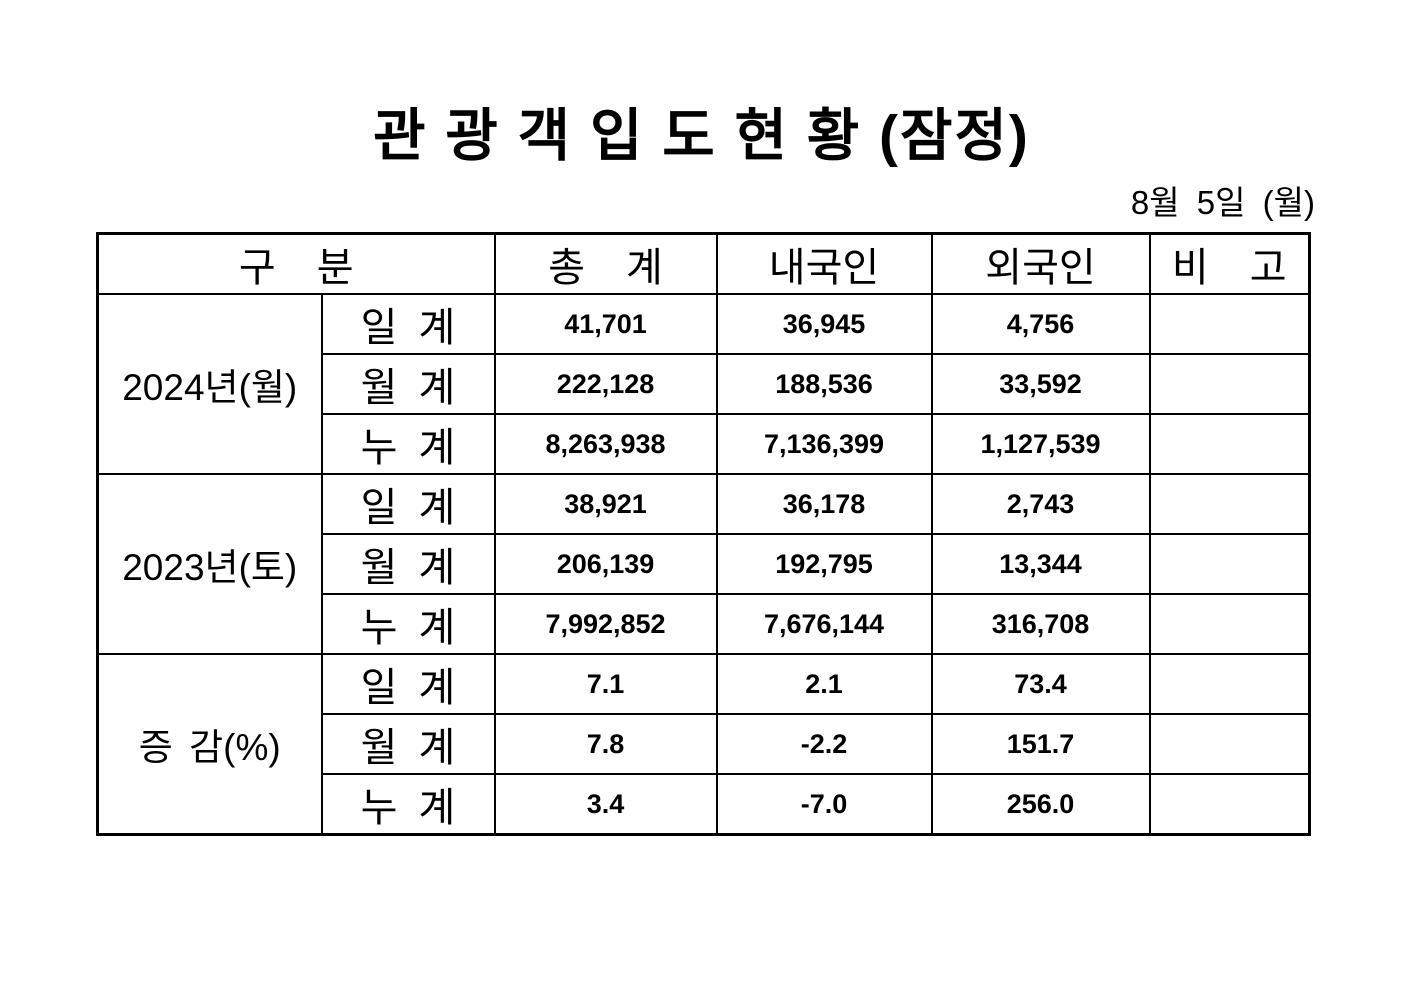  Describe the element at coordinates (1040, 384) in the screenshot. I see `value-foreign: 33,592` at that location.